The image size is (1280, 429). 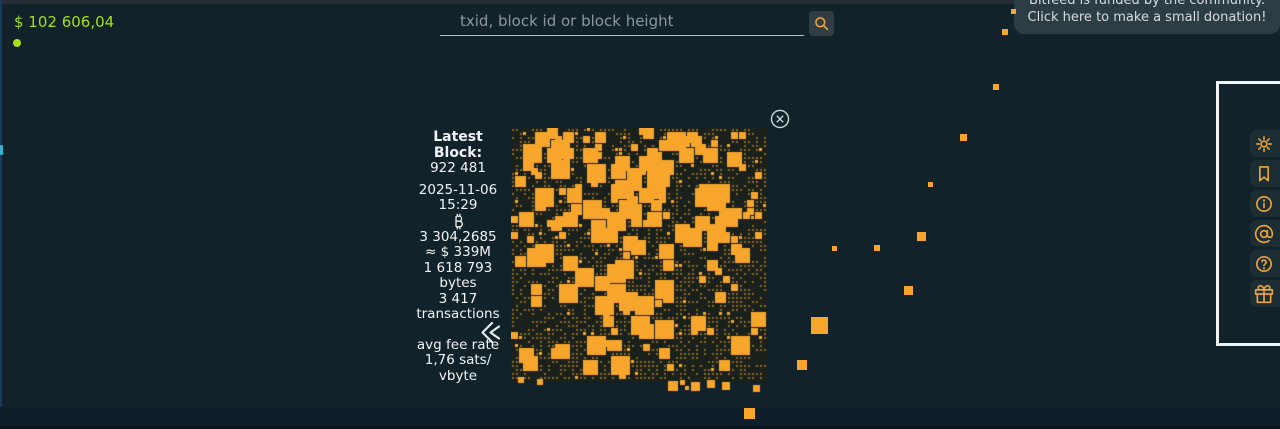 I want to click on donation-line2: Click here to make a small donation!, so click(x=1147, y=17).